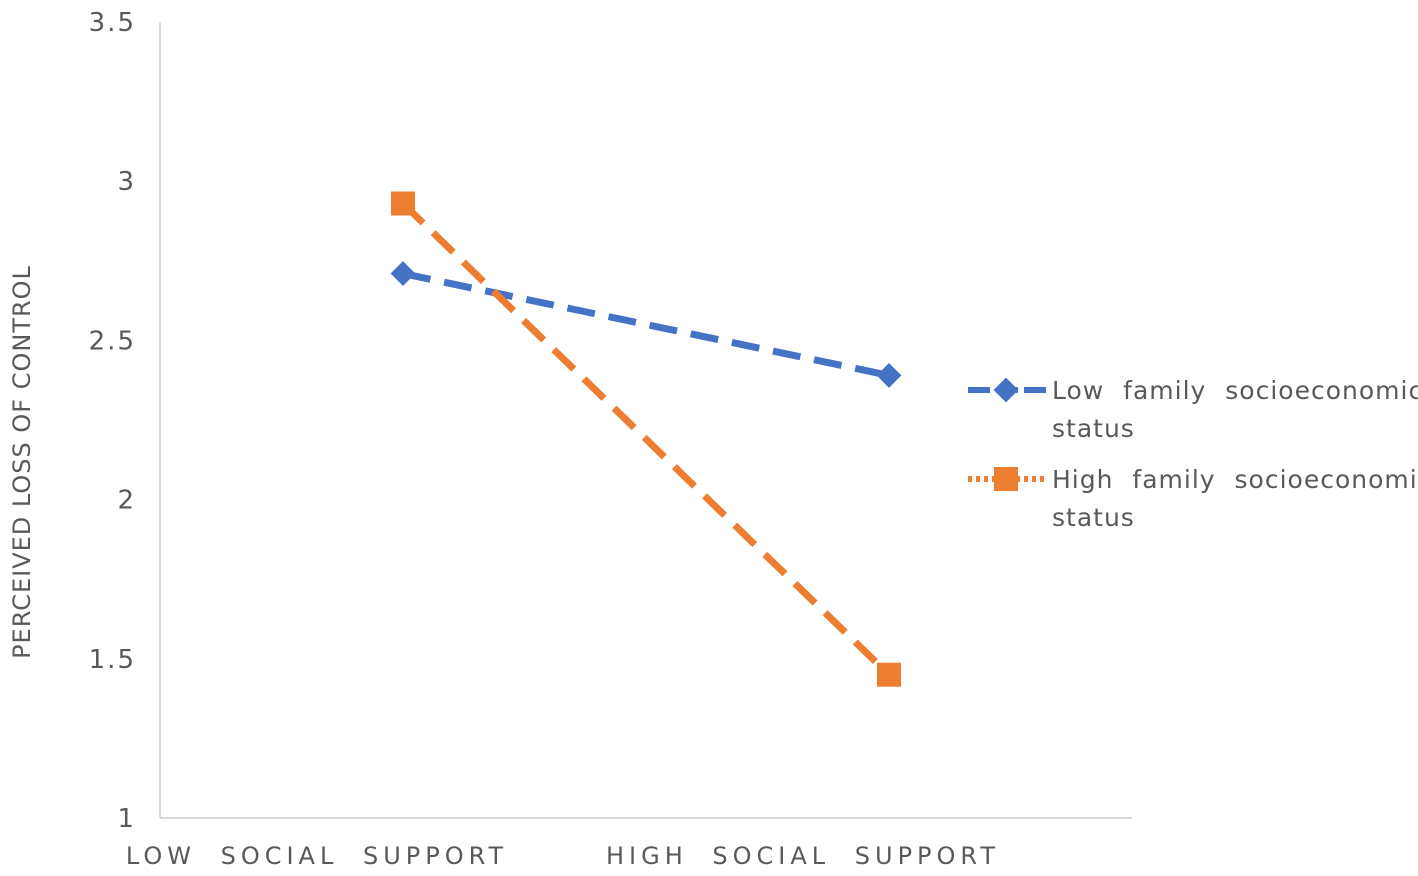 This screenshot has height=876, width=1418. What do you see at coordinates (1235, 479) in the screenshot?
I see `legend-label: High family socioeconomic` at bounding box center [1235, 479].